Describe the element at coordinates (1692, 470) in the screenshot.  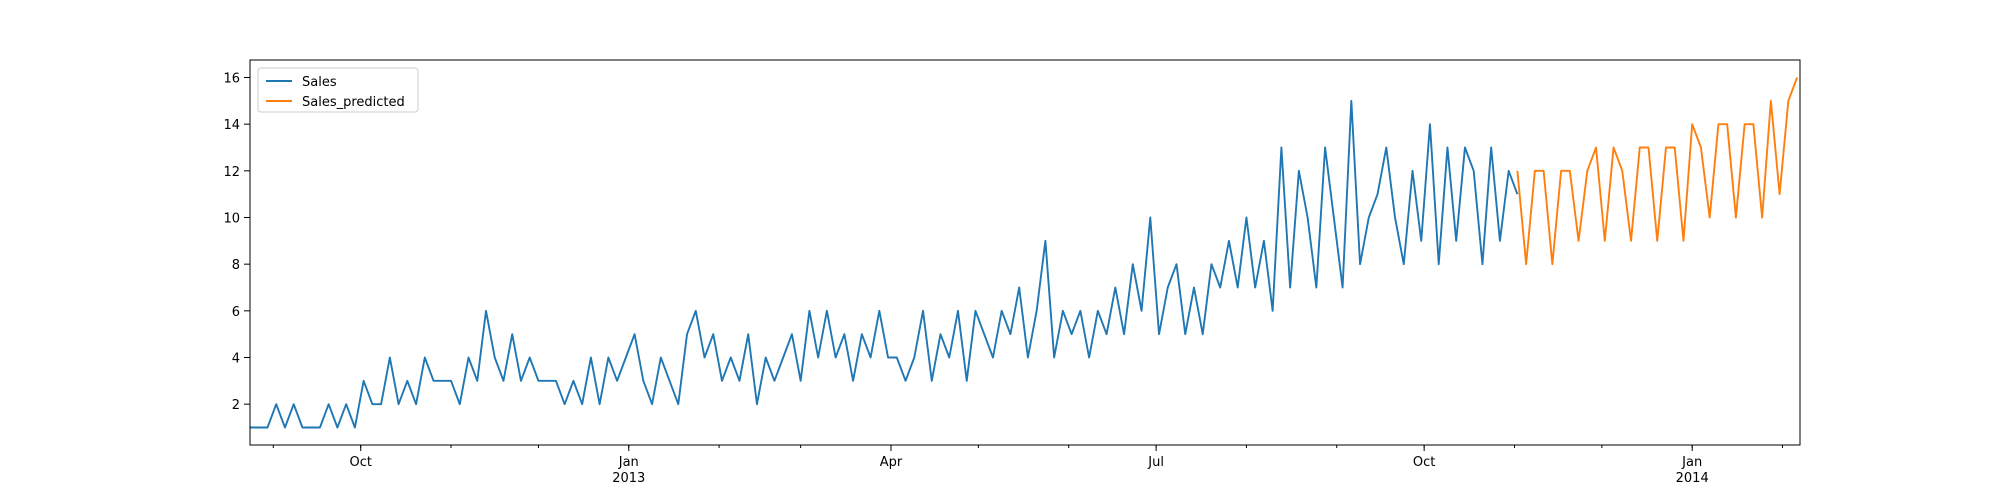
I see `x-tick-label: Jan 2014` at that location.